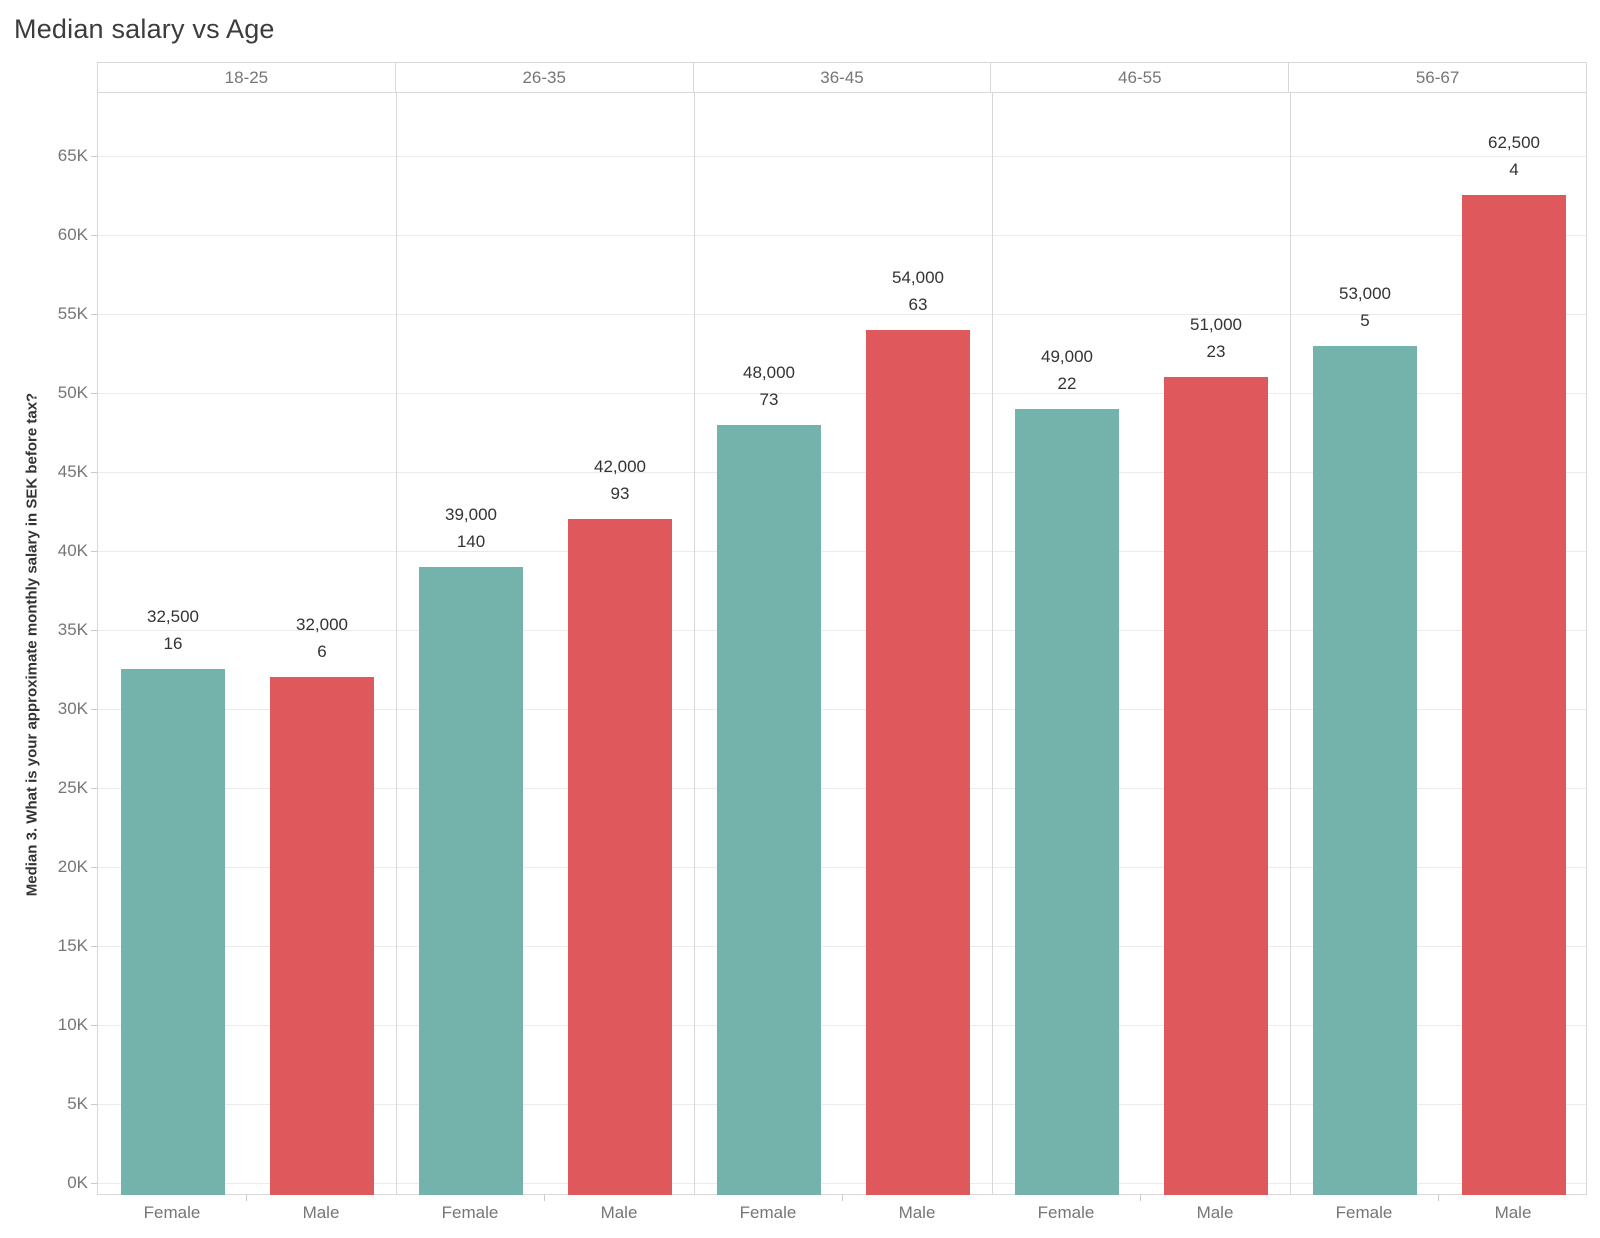 Image resolution: width=1600 pixels, height=1238 pixels. What do you see at coordinates (1216, 324) in the screenshot?
I see `bar-value-label: 51,000` at bounding box center [1216, 324].